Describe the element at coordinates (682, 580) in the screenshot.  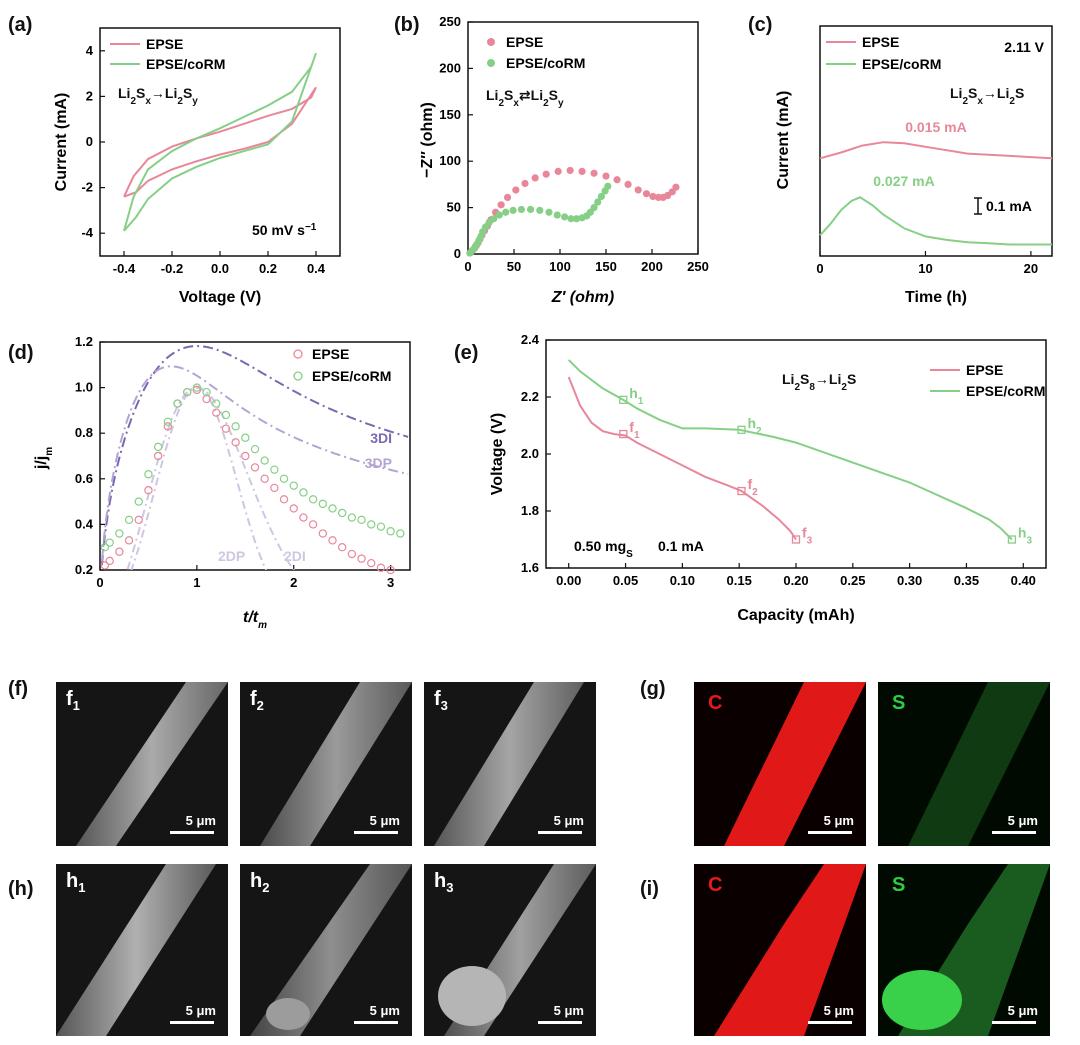
I see `x-tick-label: 0.10` at that location.